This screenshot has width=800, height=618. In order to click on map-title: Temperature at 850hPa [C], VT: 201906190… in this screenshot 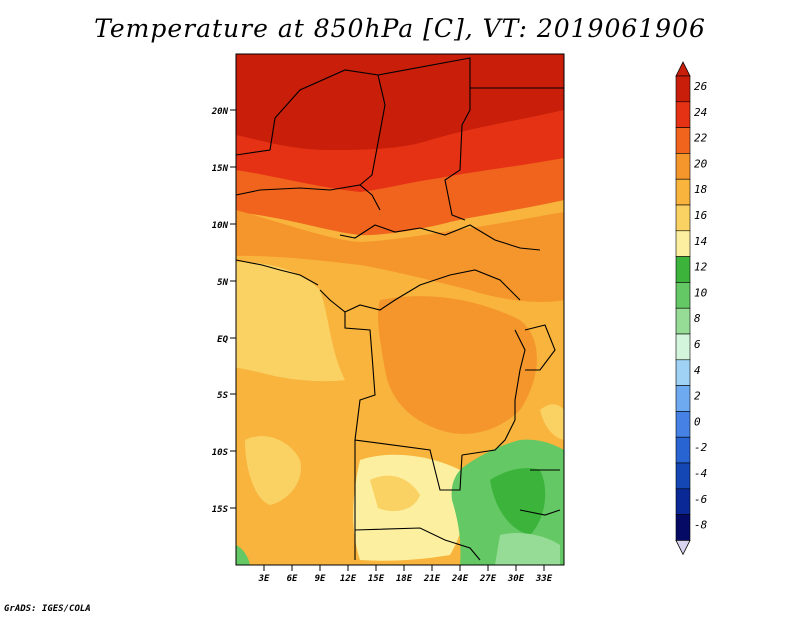, I will do `click(400, 28)`.